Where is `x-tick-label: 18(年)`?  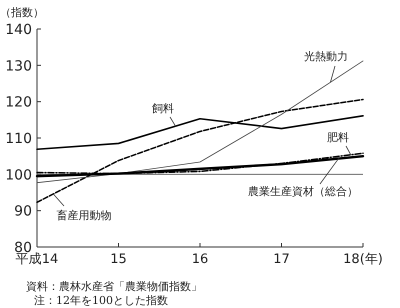 x-tick-label: 18(年) is located at coordinates (363, 259).